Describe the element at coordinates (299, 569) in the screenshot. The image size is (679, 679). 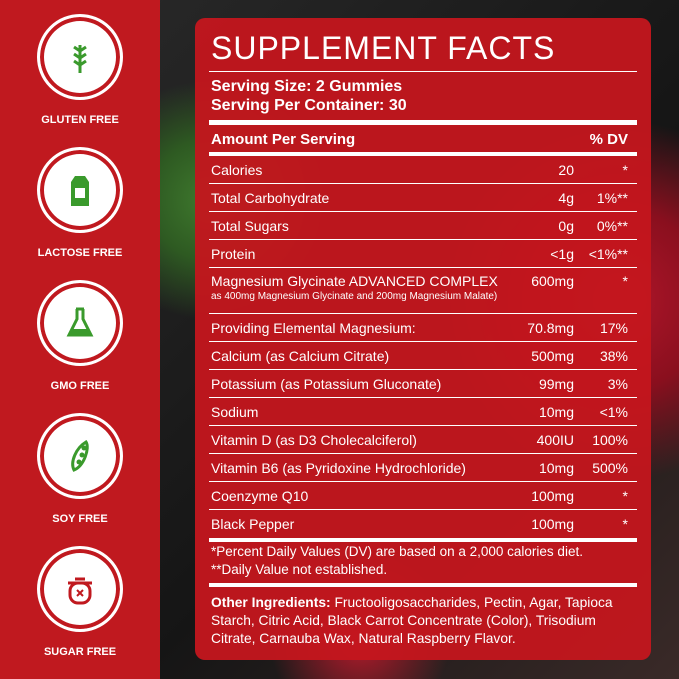
I see `footnote: **Daily Value not established.` at that location.